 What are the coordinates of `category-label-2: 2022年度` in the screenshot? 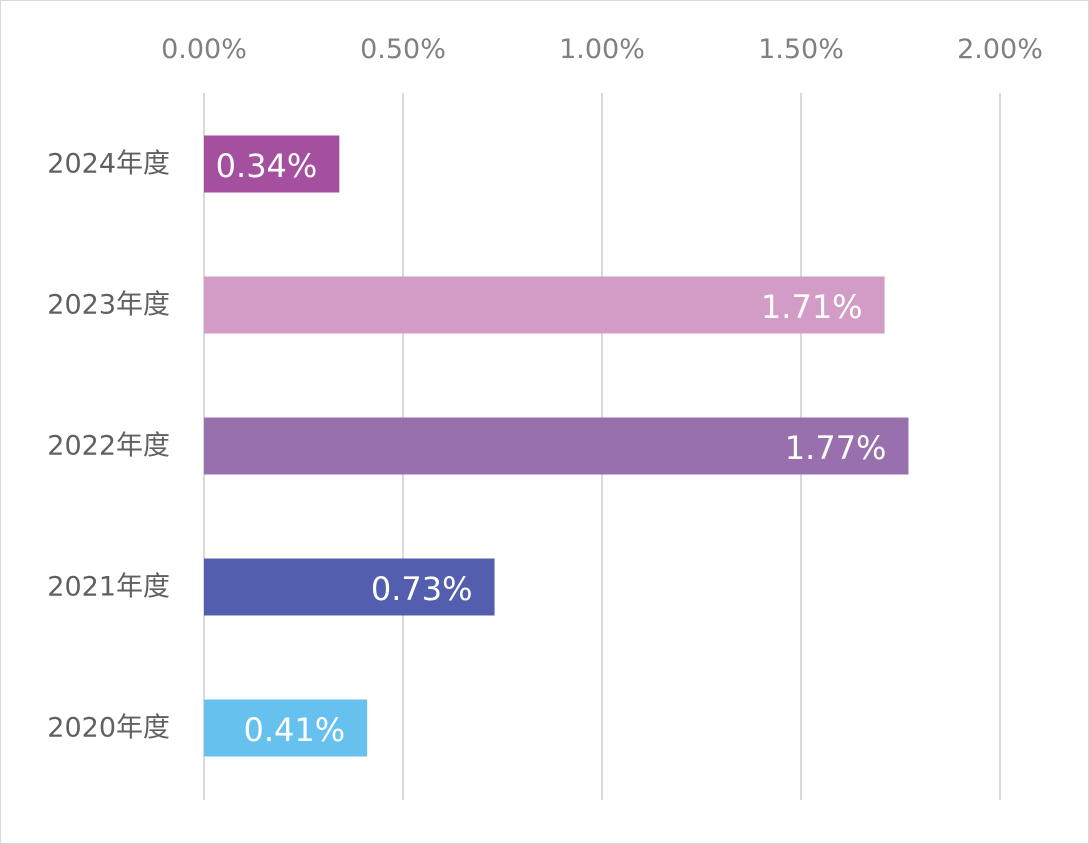 It's located at (108, 446).